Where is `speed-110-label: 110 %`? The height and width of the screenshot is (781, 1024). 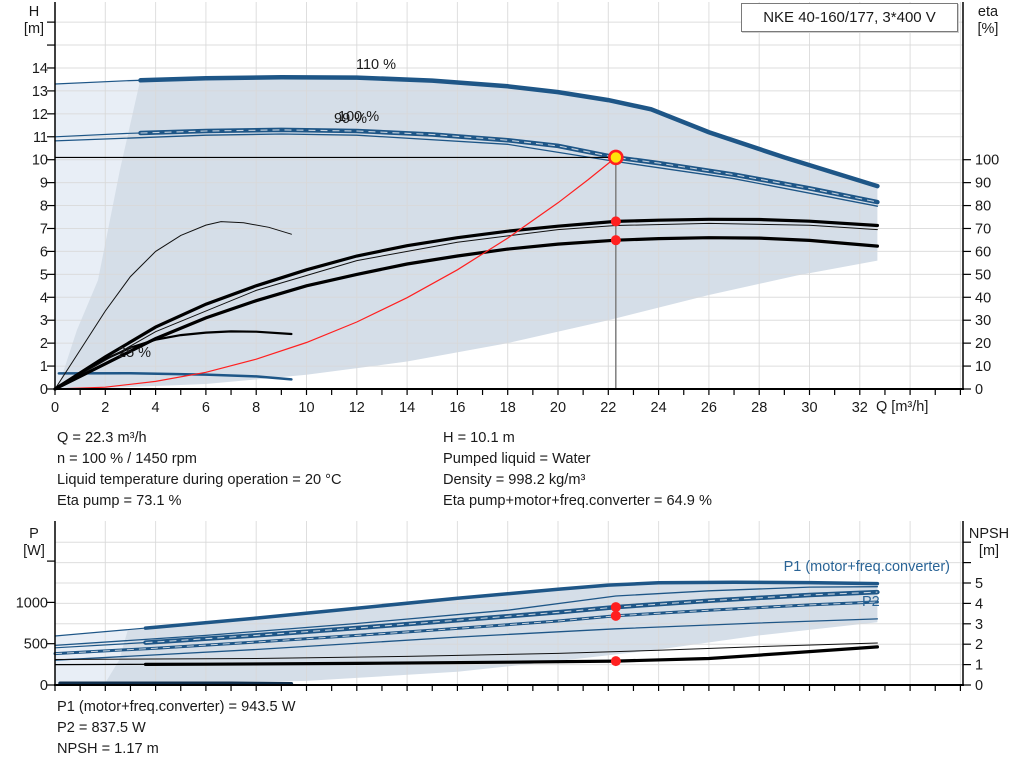
speed-110-label: 110 % is located at coordinates (376, 65).